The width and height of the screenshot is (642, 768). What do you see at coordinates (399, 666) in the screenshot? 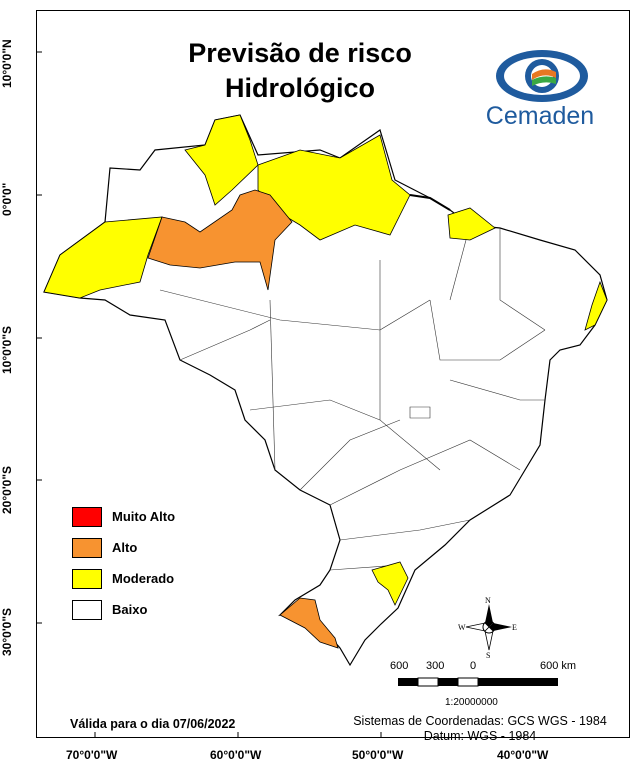
I see `scale-label: 600` at bounding box center [399, 666].